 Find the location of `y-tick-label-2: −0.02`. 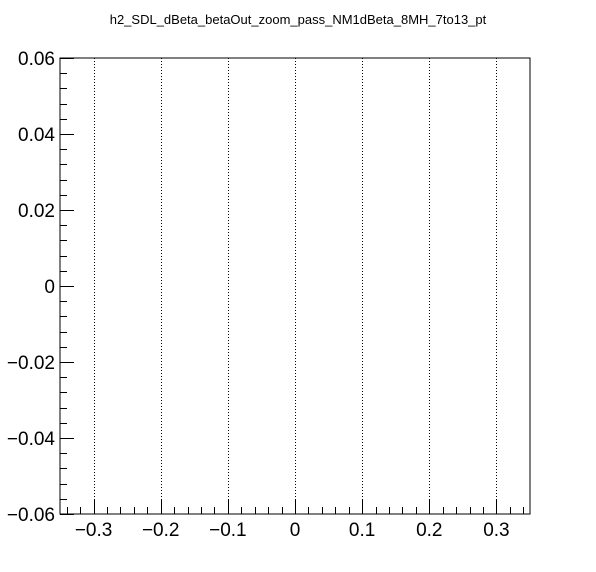

y-tick-label-2: −0.02 is located at coordinates (31, 363).